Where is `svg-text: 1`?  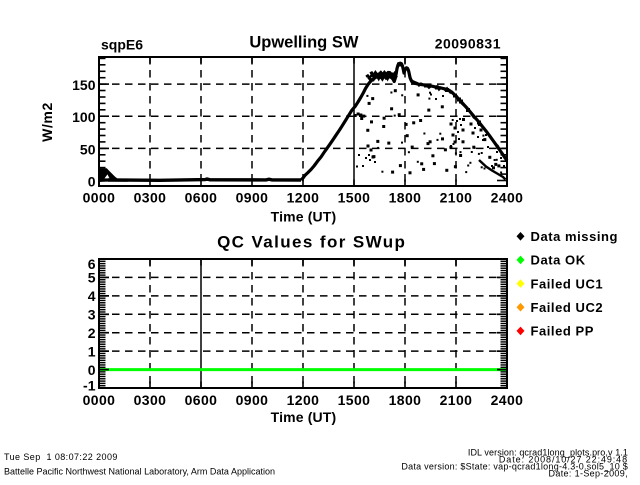
svg-text: 1 is located at coordinates (92, 351).